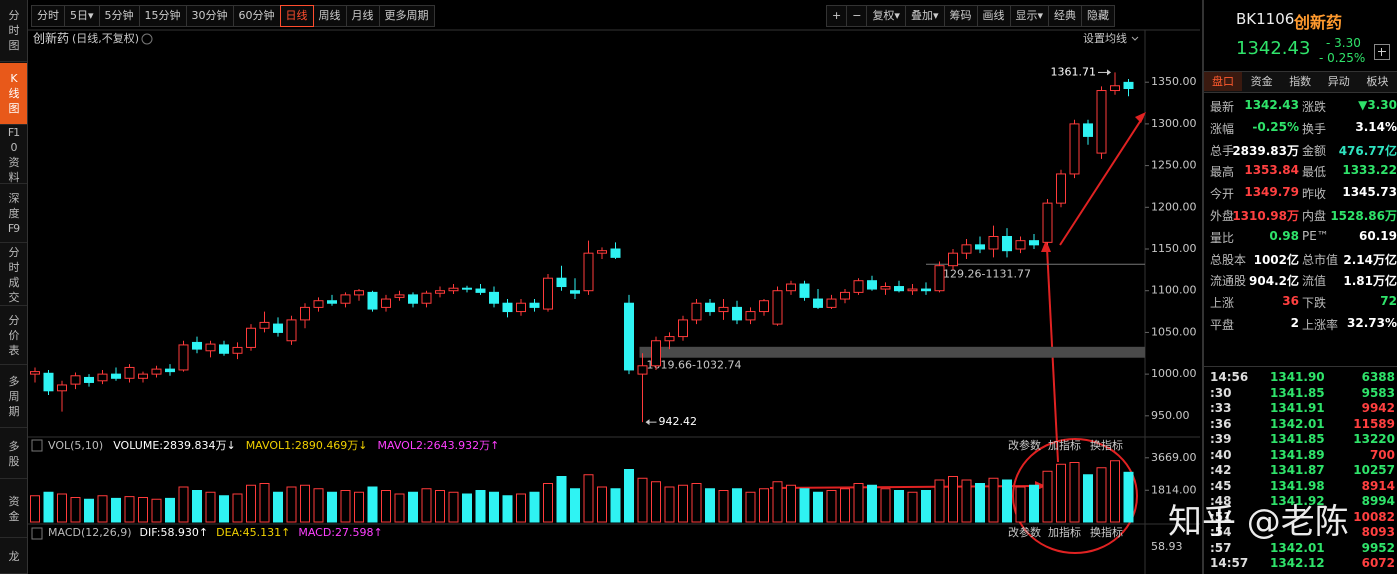 The width and height of the screenshot is (1397, 574). Describe the element at coordinates (886, 16) in the screenshot. I see `tool-button: 复权▾` at that location.